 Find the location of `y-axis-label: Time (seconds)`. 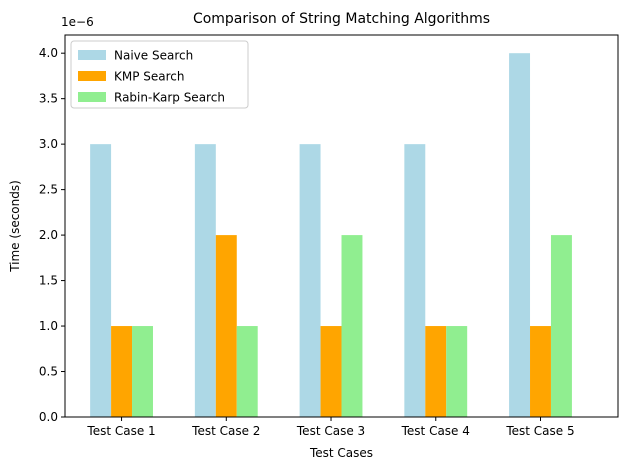

y-axis-label: Time (seconds) is located at coordinates (15, 226).